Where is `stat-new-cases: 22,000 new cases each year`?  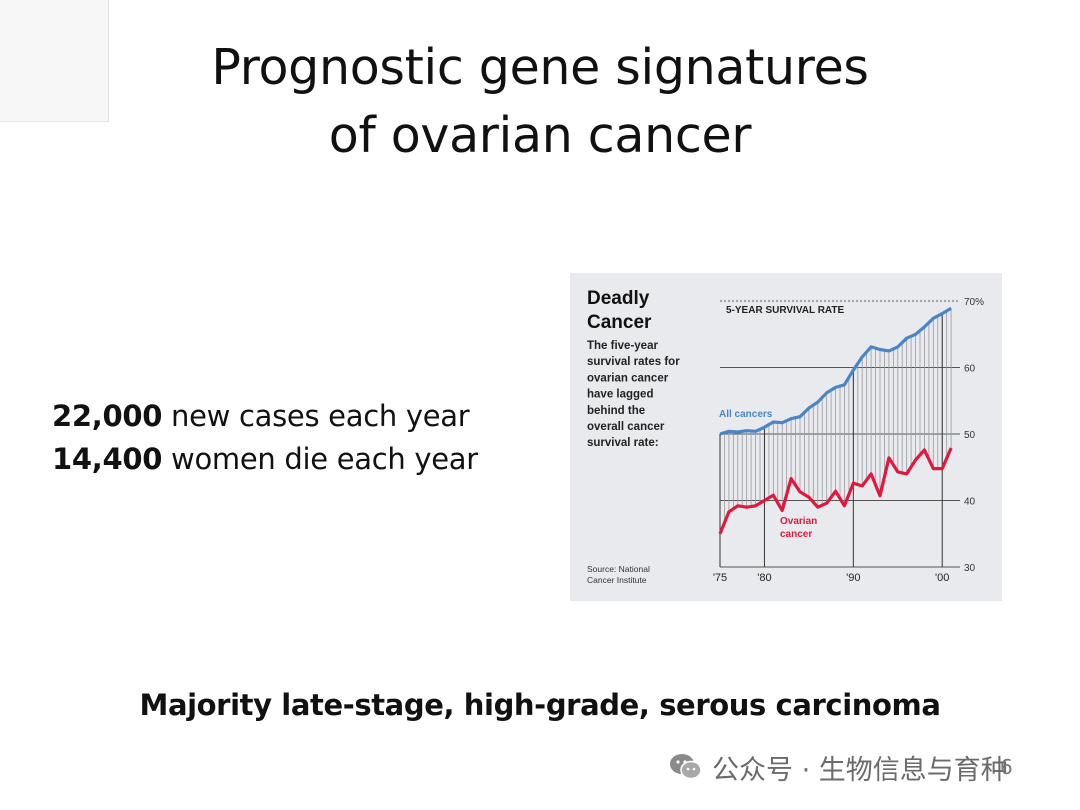 stat-new-cases: 22,000 new cases each year is located at coordinates (265, 416).